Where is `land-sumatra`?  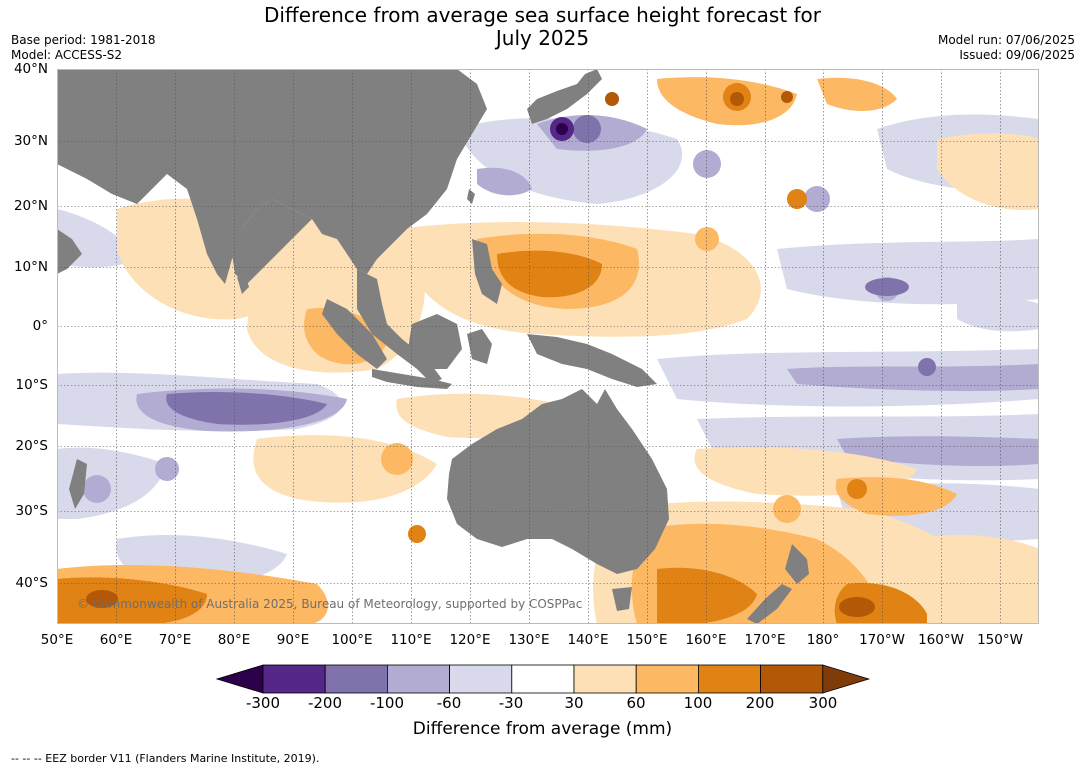 land-sumatra is located at coordinates (354, 334).